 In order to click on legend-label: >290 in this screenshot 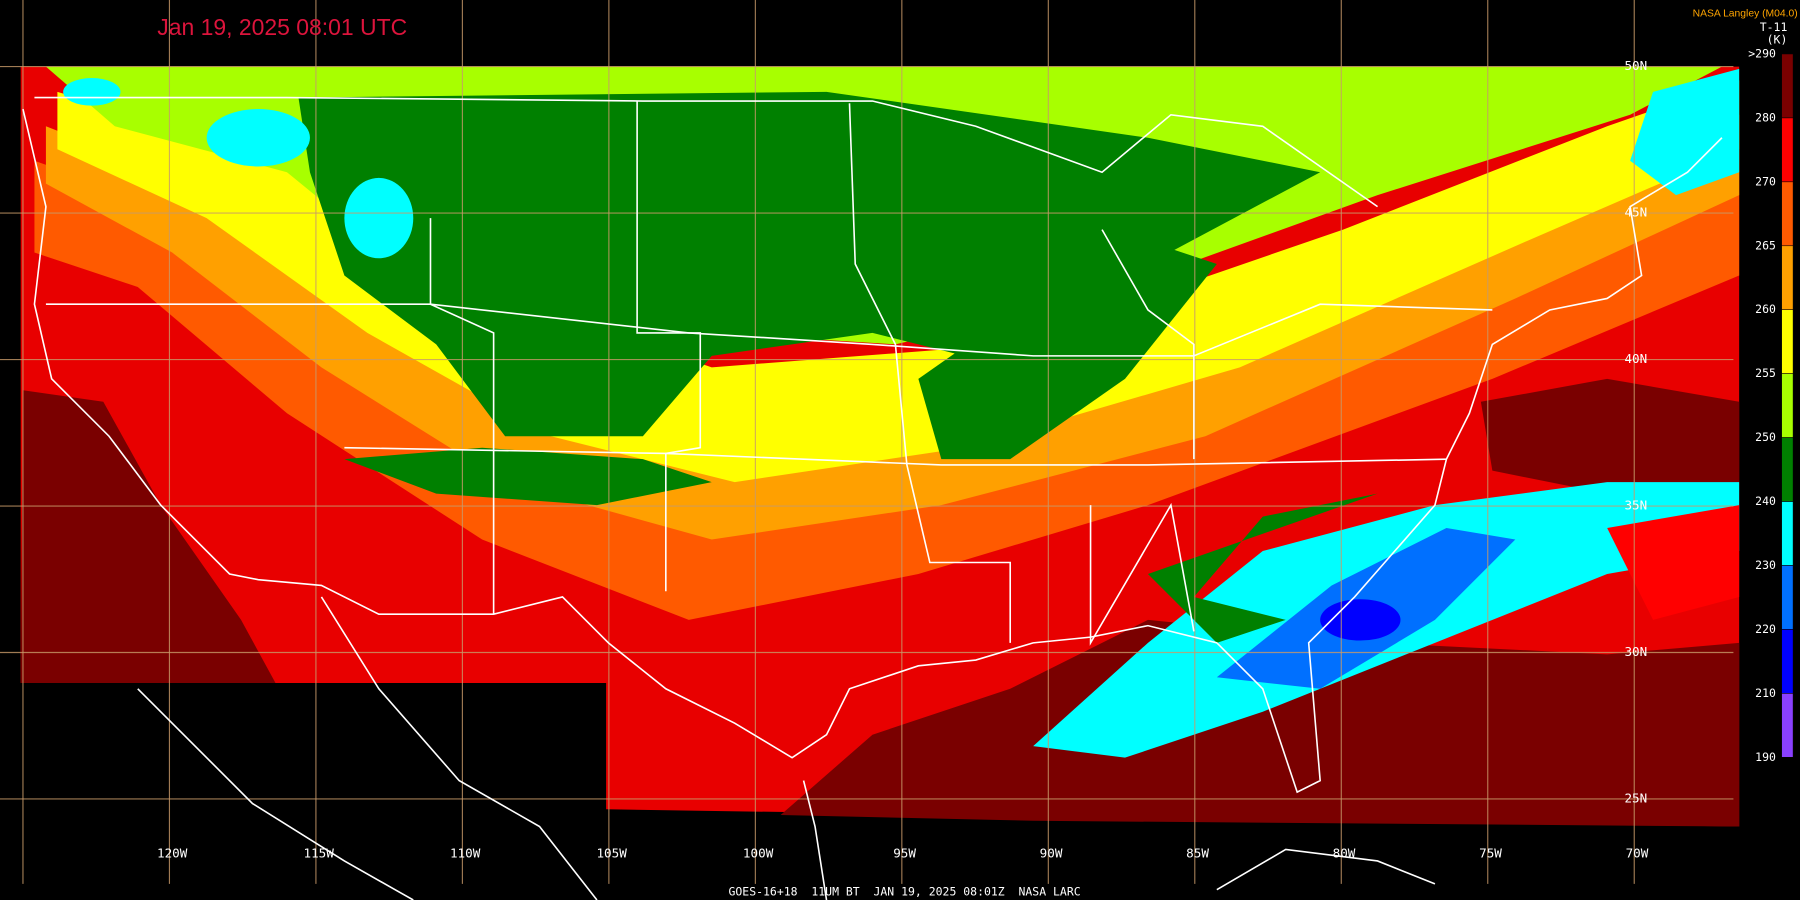, I will do `click(1762, 53)`.